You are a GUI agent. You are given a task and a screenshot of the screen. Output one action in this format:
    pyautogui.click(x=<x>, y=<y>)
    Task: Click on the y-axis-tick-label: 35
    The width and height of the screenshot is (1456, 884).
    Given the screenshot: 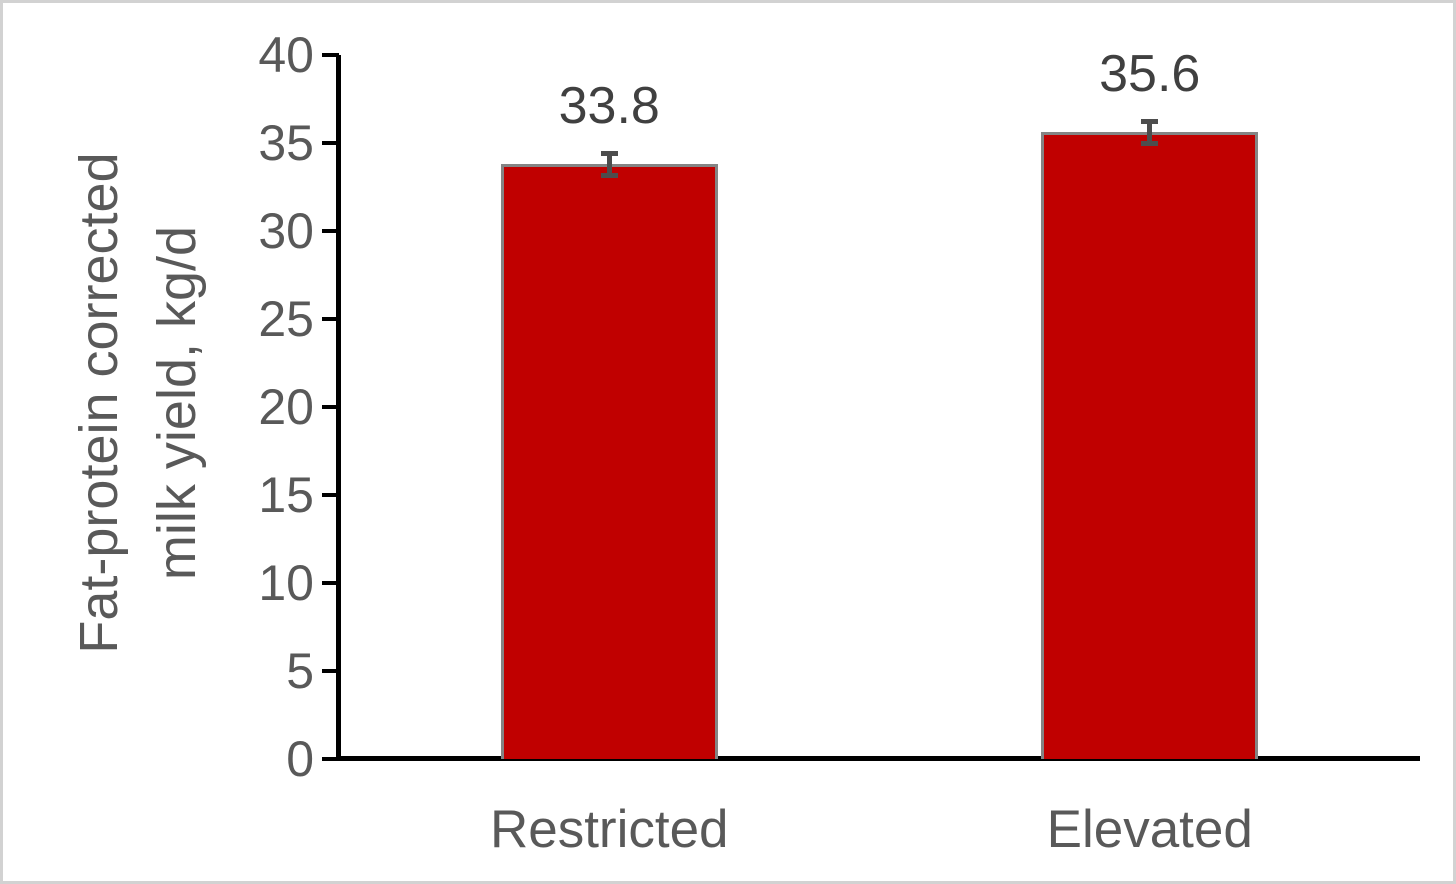 What is the action you would take?
    pyautogui.click(x=286, y=143)
    